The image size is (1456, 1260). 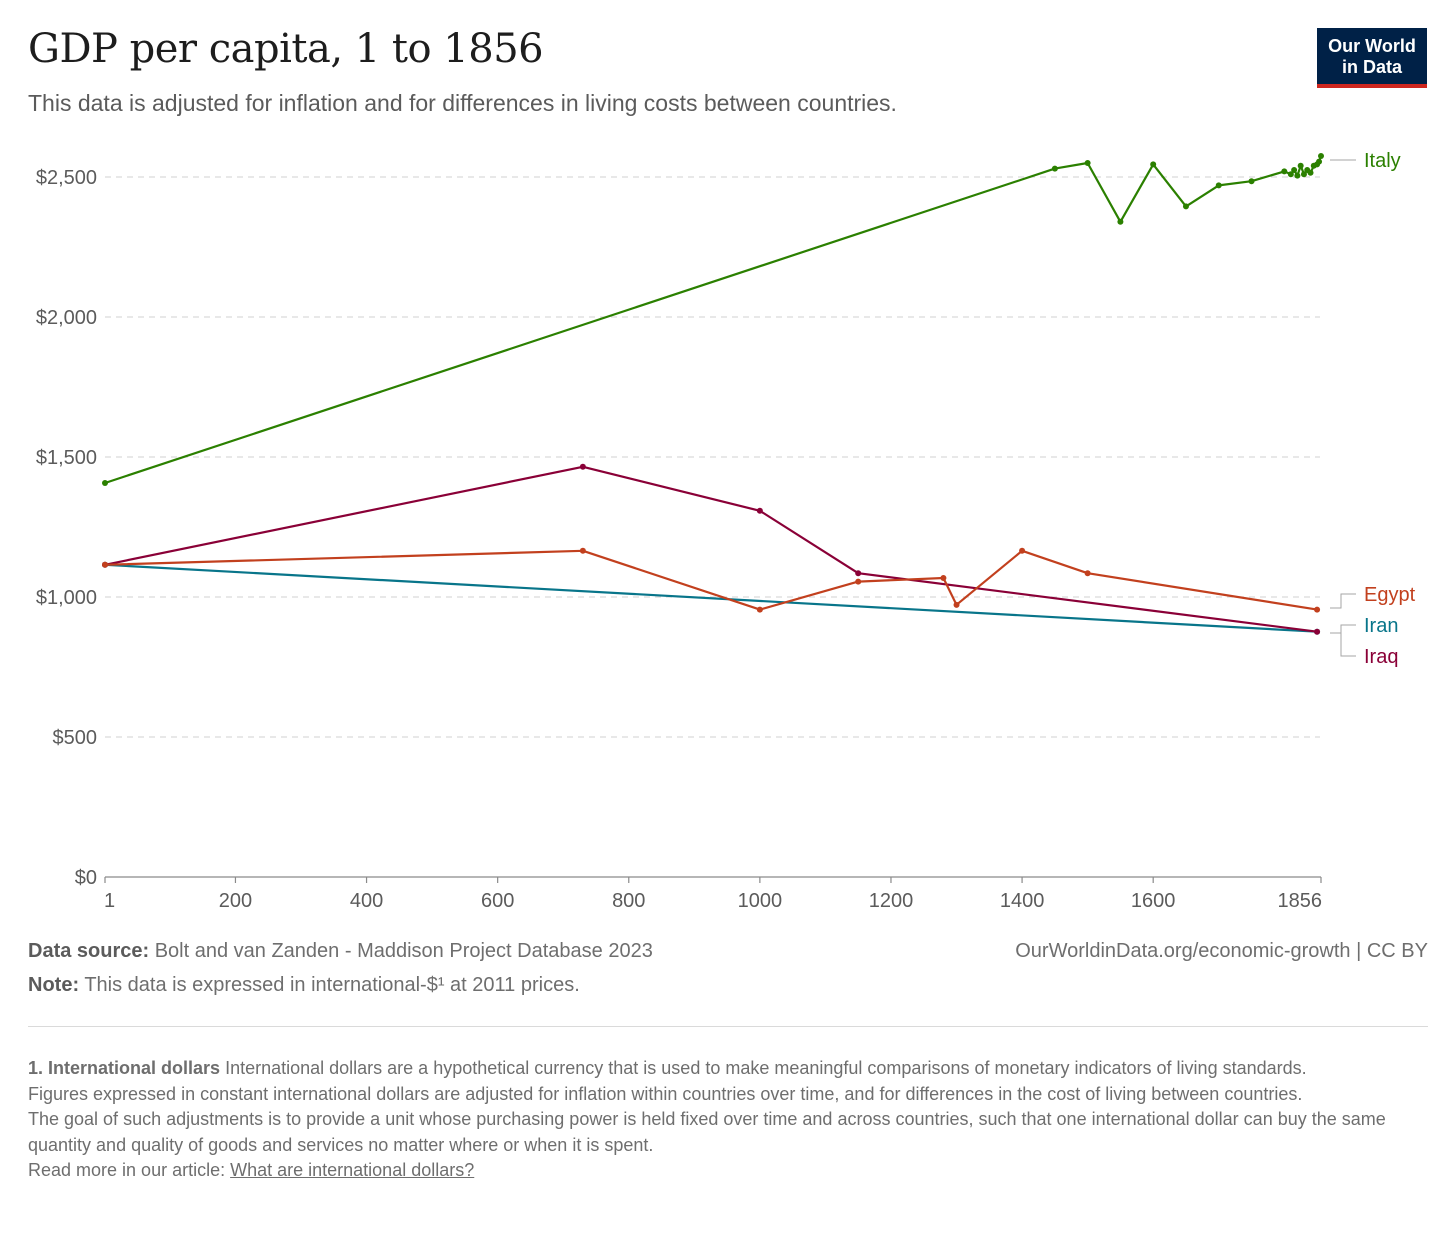 What do you see at coordinates (366, 901) in the screenshot?
I see `x-tick-label: 400` at bounding box center [366, 901].